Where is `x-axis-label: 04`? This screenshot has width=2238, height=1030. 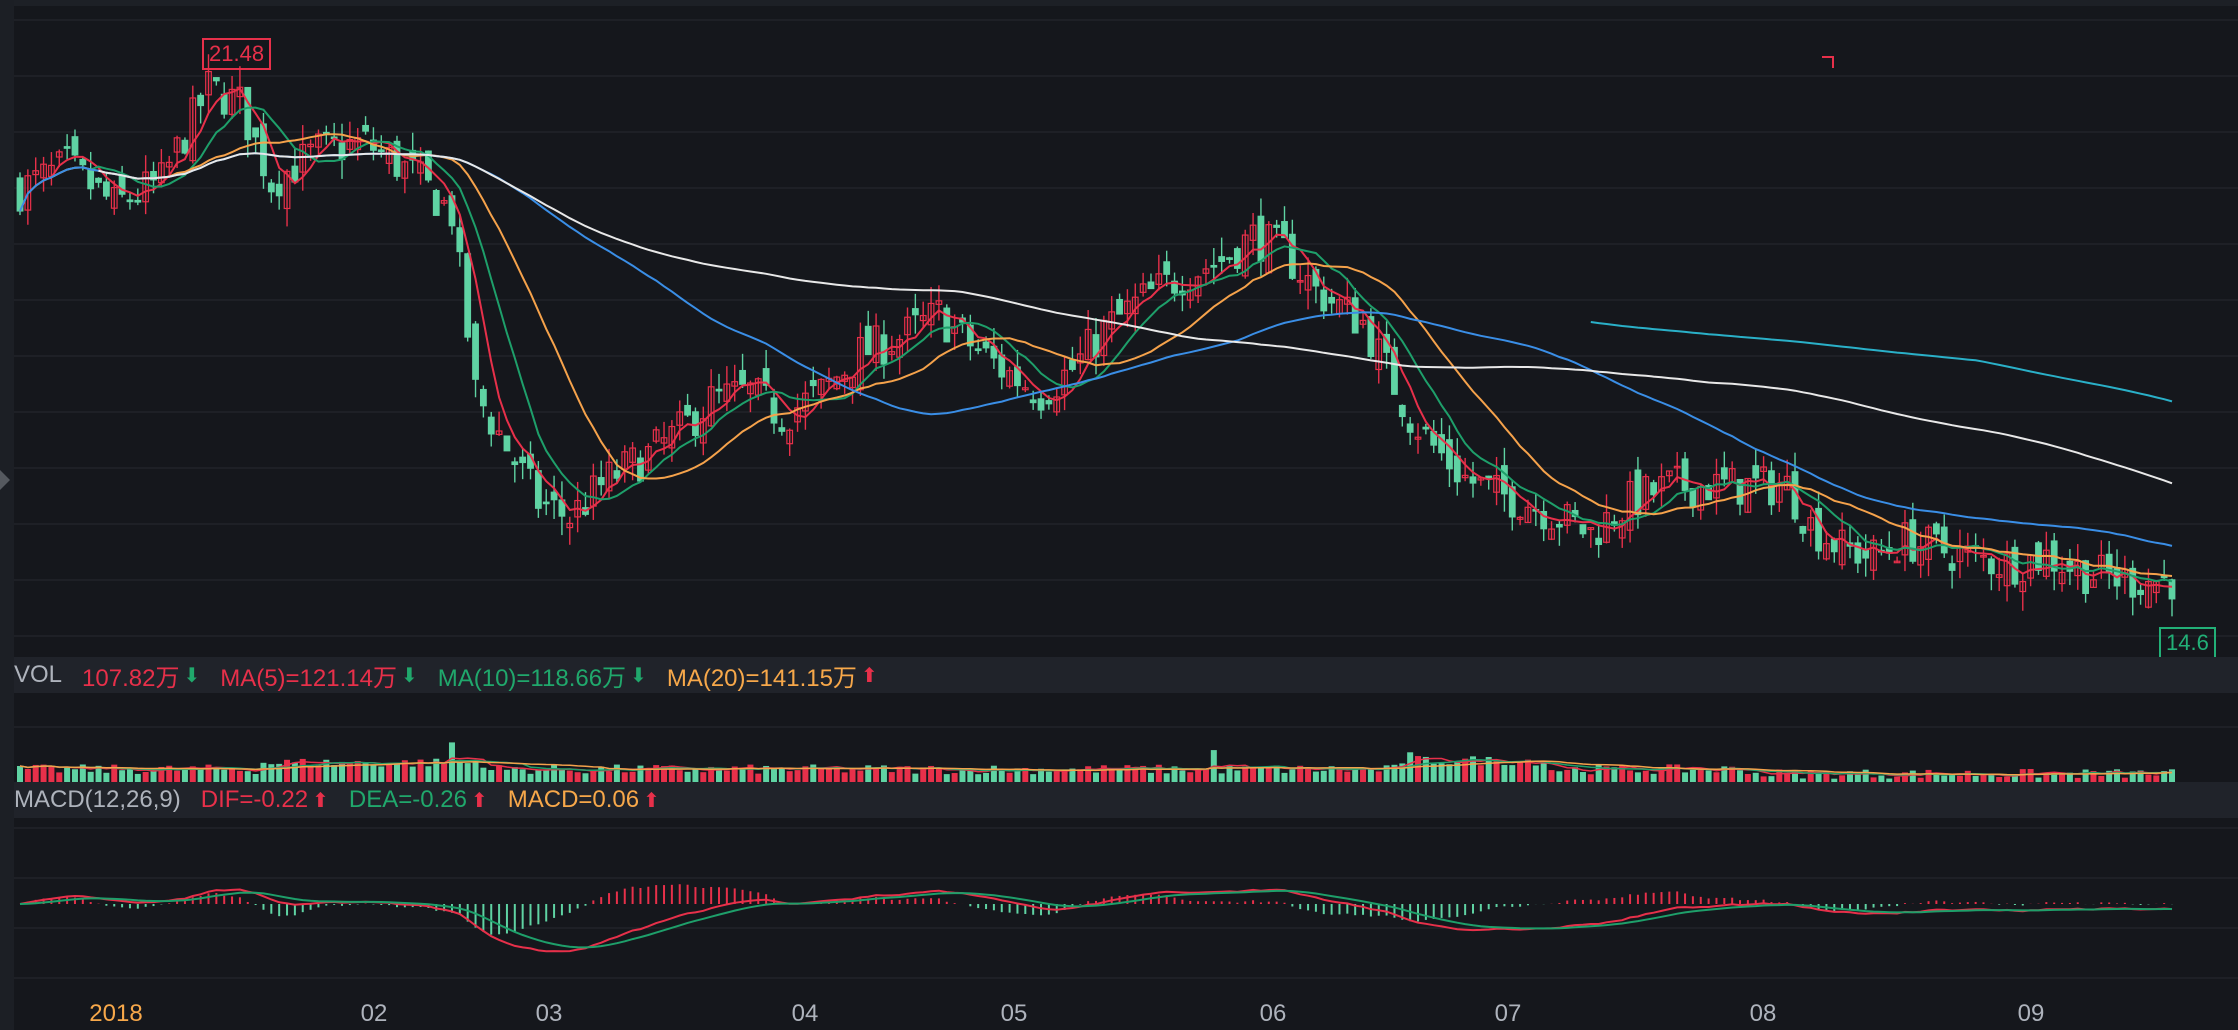
x-axis-label: 04 is located at coordinates (805, 1013).